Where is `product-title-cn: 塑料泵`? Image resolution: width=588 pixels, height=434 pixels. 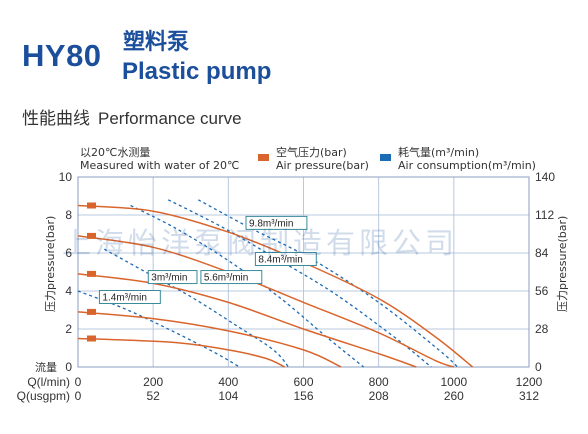
product-title-cn: 塑料泵 is located at coordinates (156, 42).